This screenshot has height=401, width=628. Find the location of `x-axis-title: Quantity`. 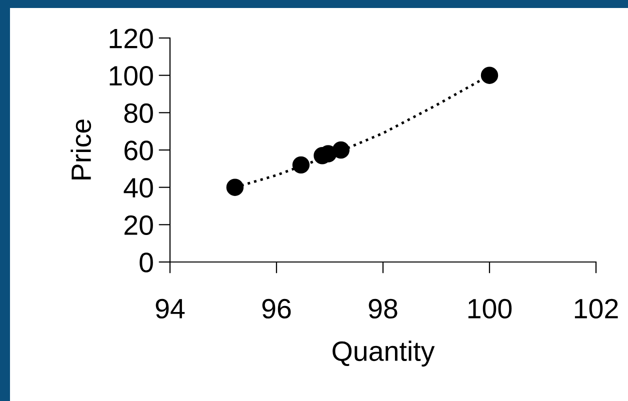

x-axis-title: Quantity is located at coordinates (383, 353).